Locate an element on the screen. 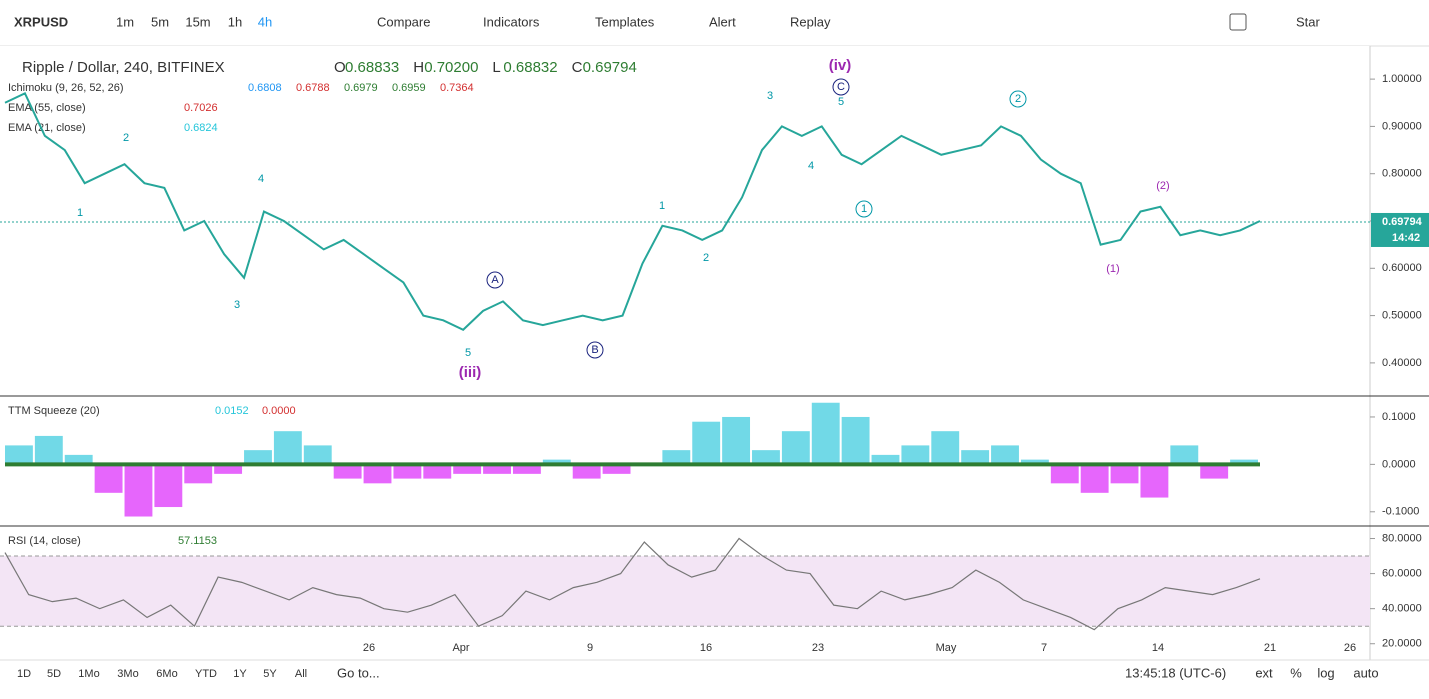 The image size is (1429, 699). x-tick-label: May is located at coordinates (946, 648).